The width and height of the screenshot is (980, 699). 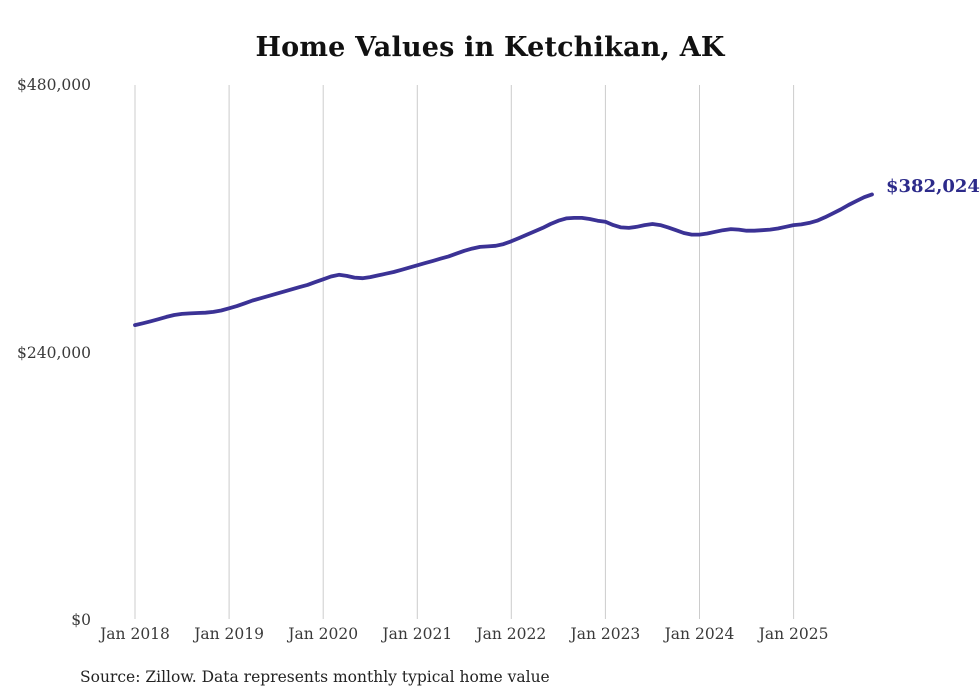 What do you see at coordinates (699, 634) in the screenshot?
I see `x-axis-tick-jan-2024: Jan 2024` at bounding box center [699, 634].